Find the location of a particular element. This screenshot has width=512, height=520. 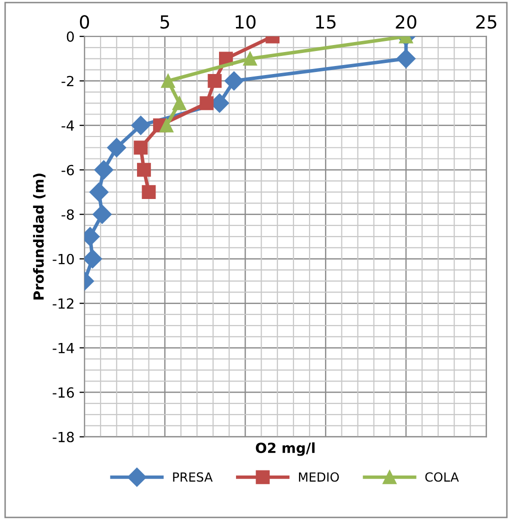

y-tick-label: -2 is located at coordinates (68, 81).